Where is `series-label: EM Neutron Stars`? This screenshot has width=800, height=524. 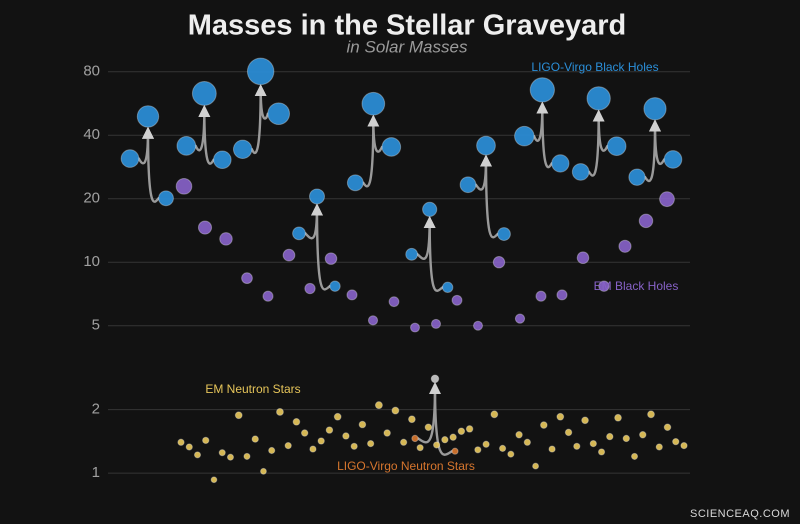 series-label: EM Neutron Stars is located at coordinates (252, 389).